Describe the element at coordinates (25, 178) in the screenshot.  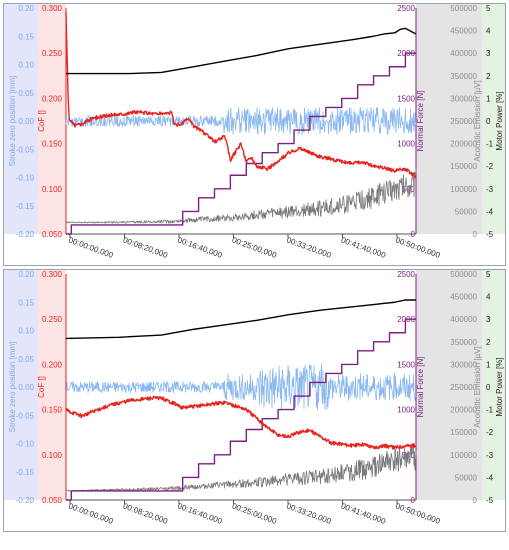
I see `stroke-tick-label: -0.10` at that location.